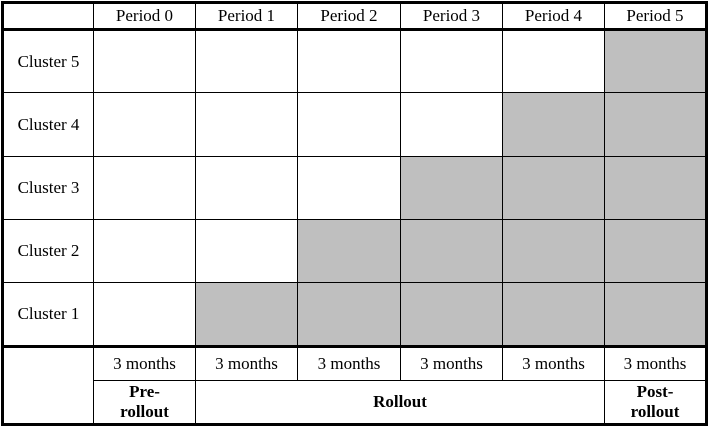 This screenshot has height=427, width=709. I want to click on bottom-corner-cell, so click(48, 385).